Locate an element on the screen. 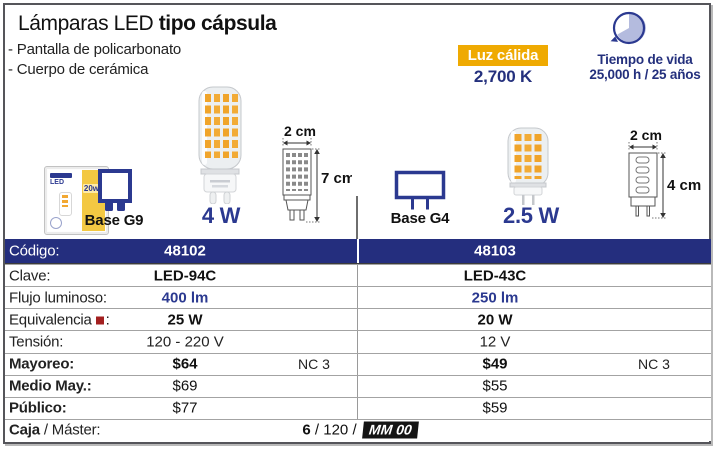 The width and height of the screenshot is (716, 449). publico-right-price: $59 is located at coordinates (495, 408).